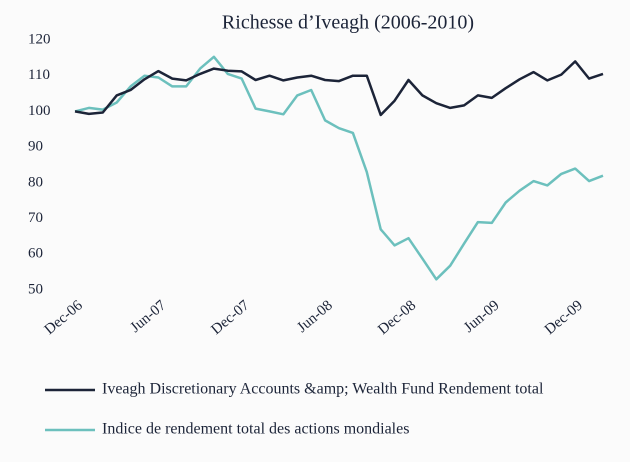 The image size is (630, 462). I want to click on x-tick-label: Dec-09, so click(564, 317).